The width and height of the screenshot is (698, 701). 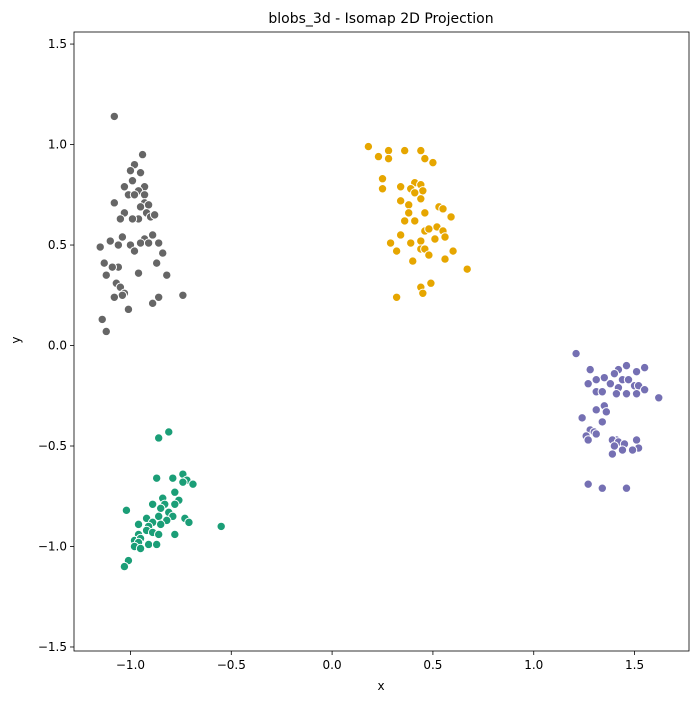 What do you see at coordinates (380, 686) in the screenshot?
I see `x-axis-label: x` at bounding box center [380, 686].